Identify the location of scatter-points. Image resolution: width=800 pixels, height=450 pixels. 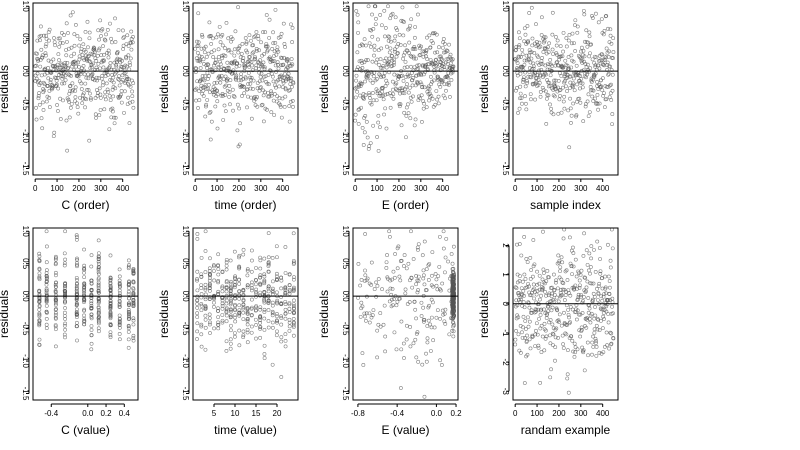
(404, 78).